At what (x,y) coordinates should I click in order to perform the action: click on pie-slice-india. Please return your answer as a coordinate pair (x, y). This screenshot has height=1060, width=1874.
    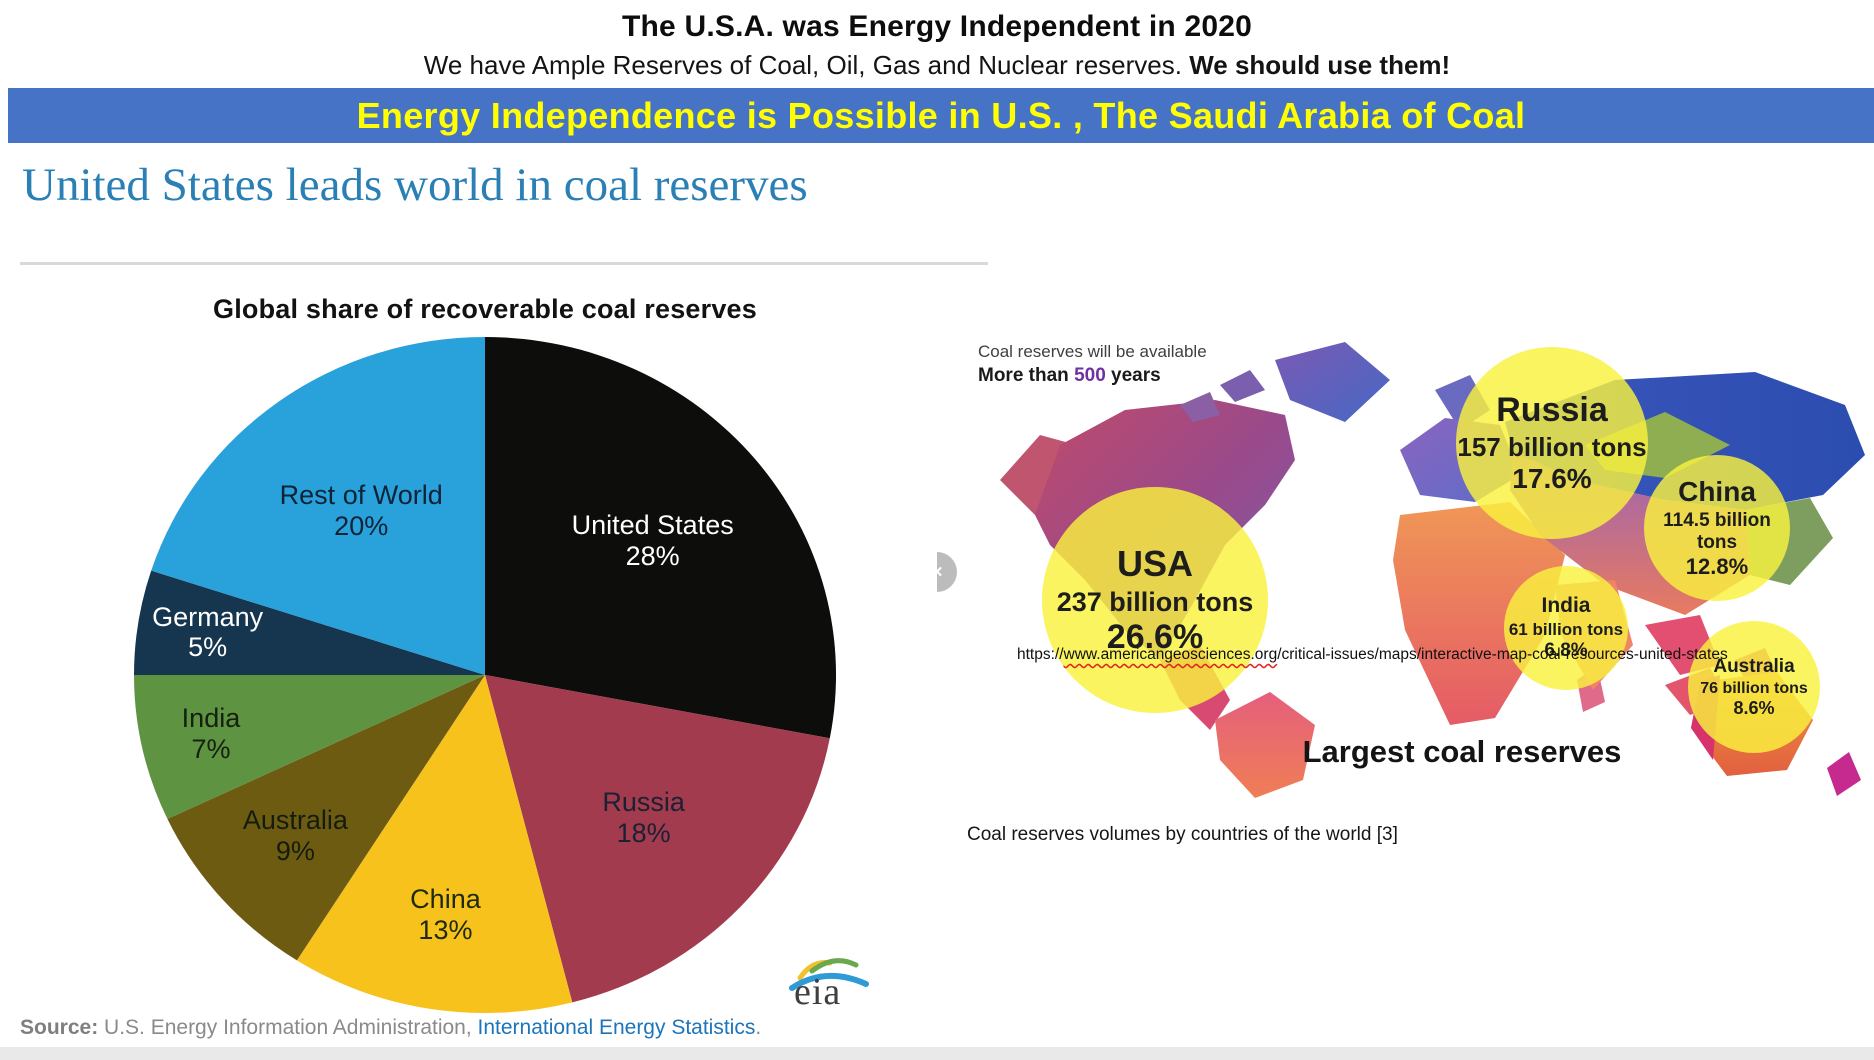
    Looking at the image, I should click on (309, 747).